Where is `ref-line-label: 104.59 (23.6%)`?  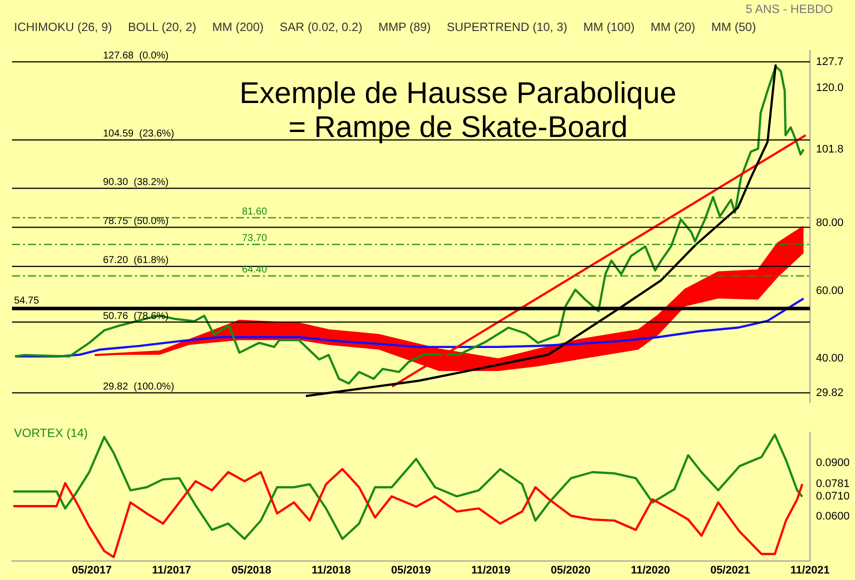 ref-line-label: 104.59 (23.6%) is located at coordinates (138, 134).